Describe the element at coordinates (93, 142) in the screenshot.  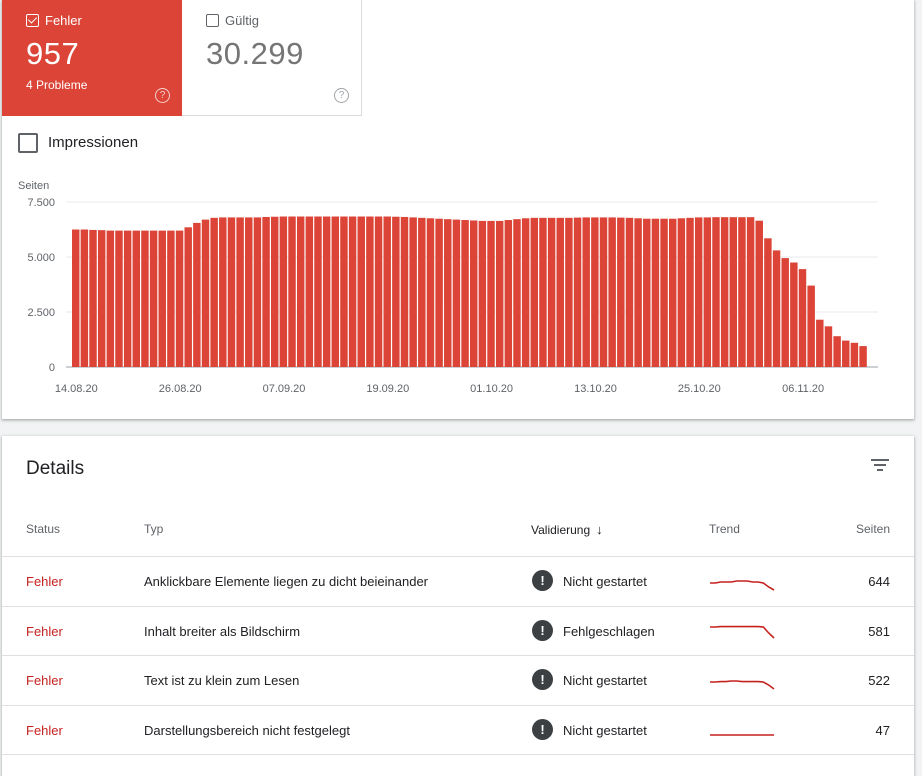
I see `impressions-label: Impressionen` at that location.